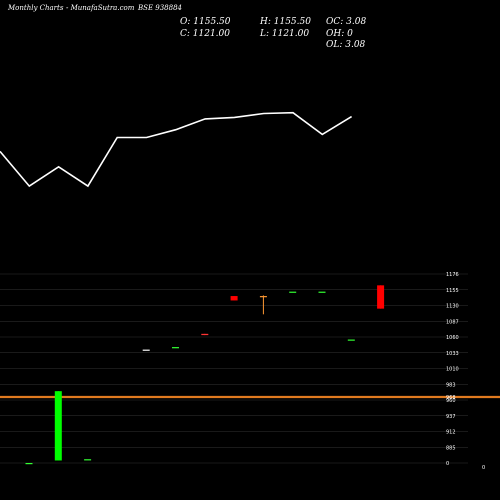 This screenshot has height=500, width=500. What do you see at coordinates (452, 291) in the screenshot?
I see `price-tick-label: 1155` at bounding box center [452, 291].